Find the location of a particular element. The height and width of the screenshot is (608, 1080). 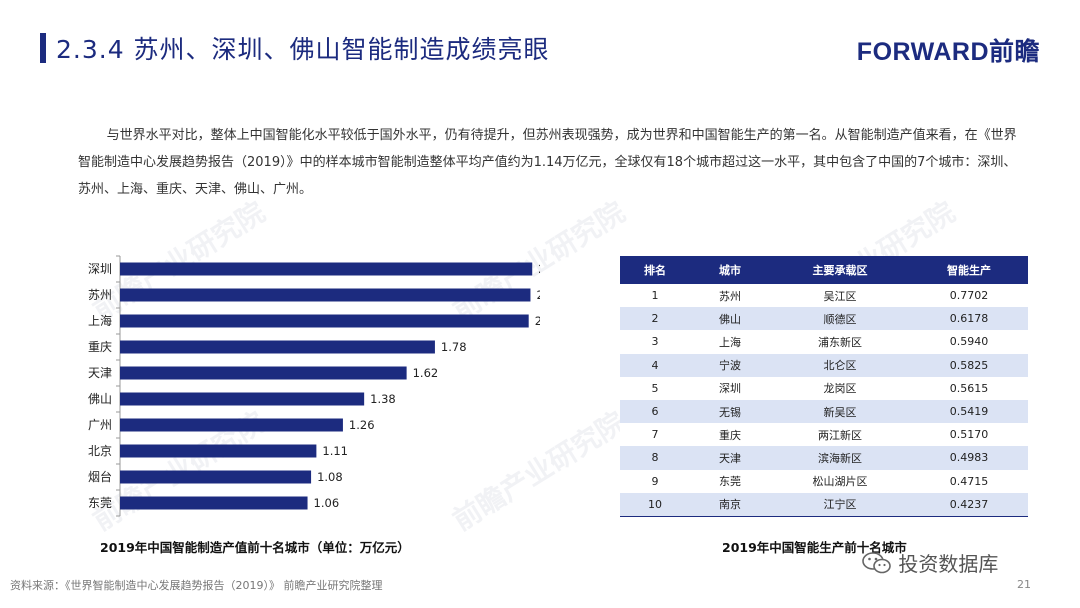

category-label: 东莞 is located at coordinates (100, 503).